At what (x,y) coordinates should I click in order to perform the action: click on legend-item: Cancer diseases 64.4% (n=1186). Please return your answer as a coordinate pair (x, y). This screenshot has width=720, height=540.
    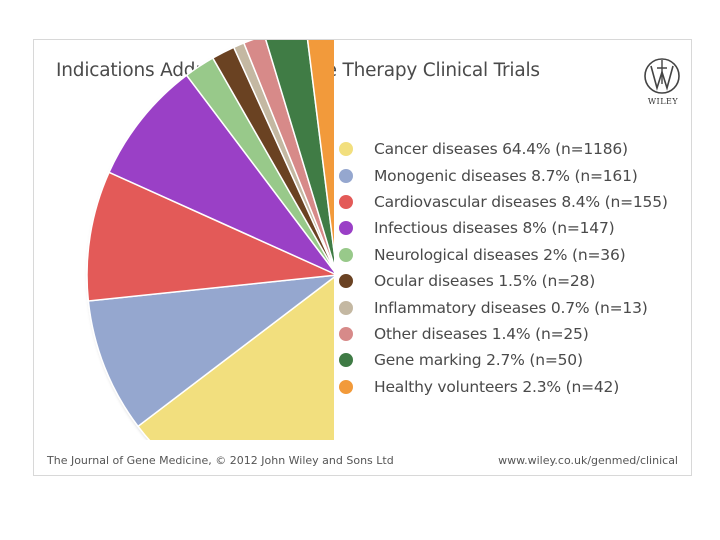
    Looking at the image, I should click on (503, 149).